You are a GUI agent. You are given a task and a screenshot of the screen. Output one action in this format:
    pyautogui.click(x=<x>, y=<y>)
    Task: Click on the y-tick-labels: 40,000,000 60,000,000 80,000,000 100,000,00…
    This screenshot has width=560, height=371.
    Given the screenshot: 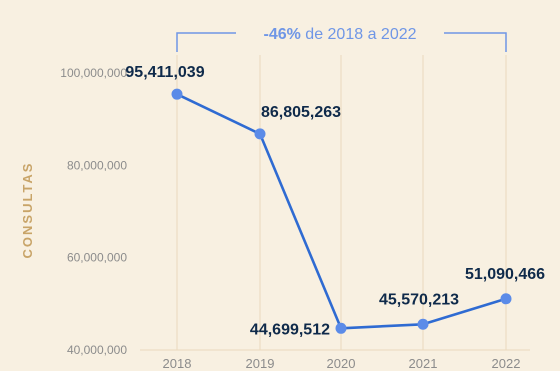 What is the action you would take?
    pyautogui.click(x=93, y=211)
    